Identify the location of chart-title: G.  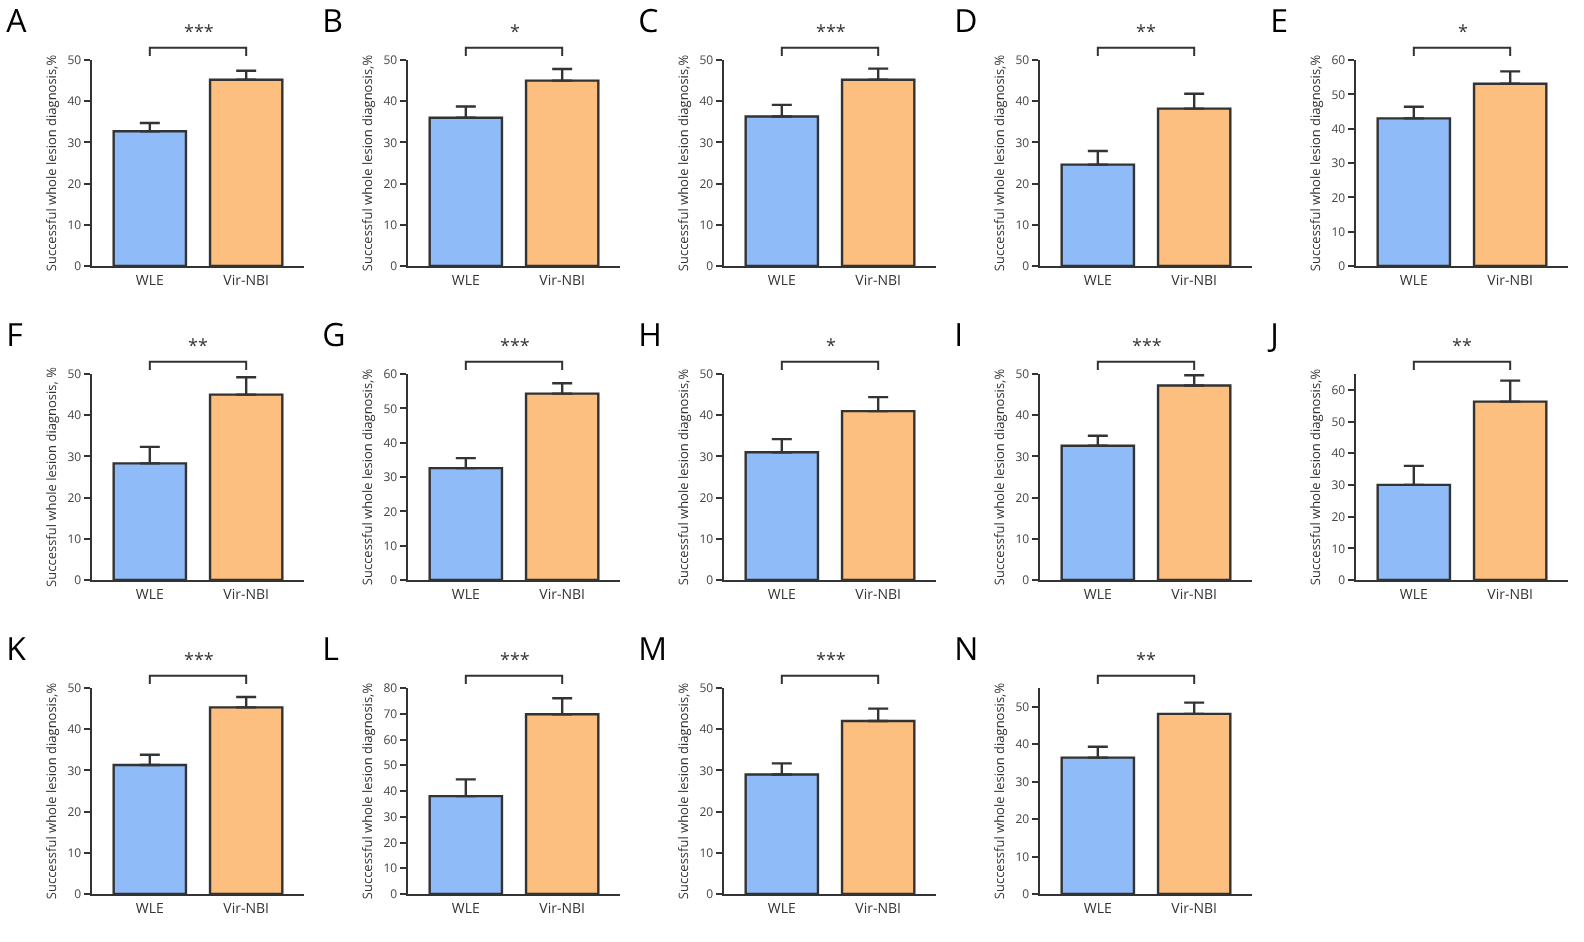
(334, 333).